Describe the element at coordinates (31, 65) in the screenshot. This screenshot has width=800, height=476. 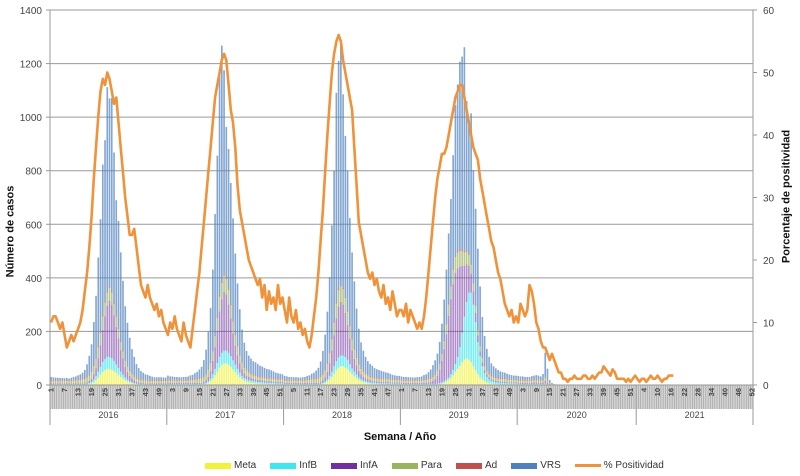
I see `y-left-tick-label: 1200` at that location.